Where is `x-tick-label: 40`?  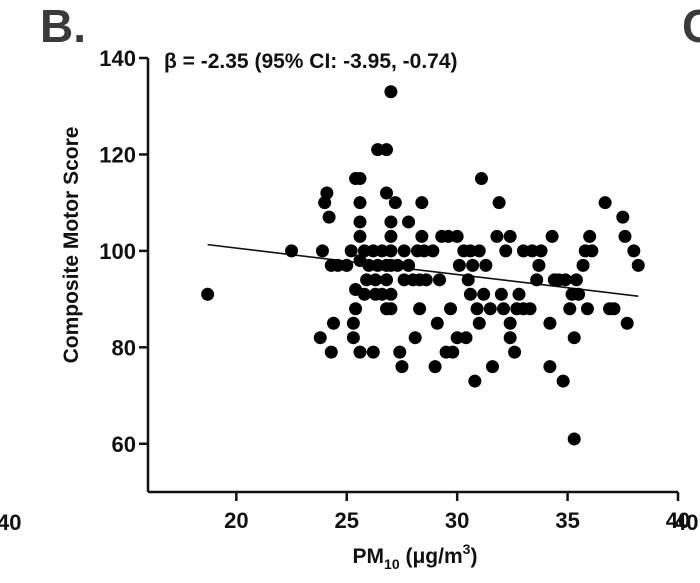 x-tick-label: 40 is located at coordinates (678, 520).